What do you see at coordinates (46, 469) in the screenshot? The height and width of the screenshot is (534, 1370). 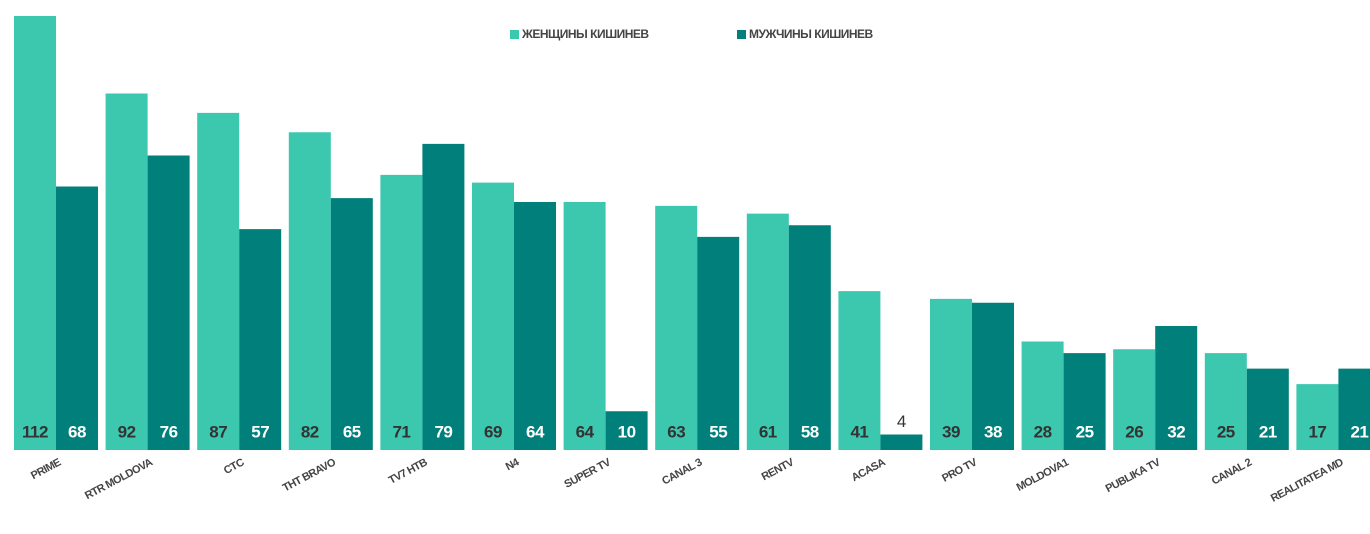 I see `x-tick-label: PRIME` at bounding box center [46, 469].